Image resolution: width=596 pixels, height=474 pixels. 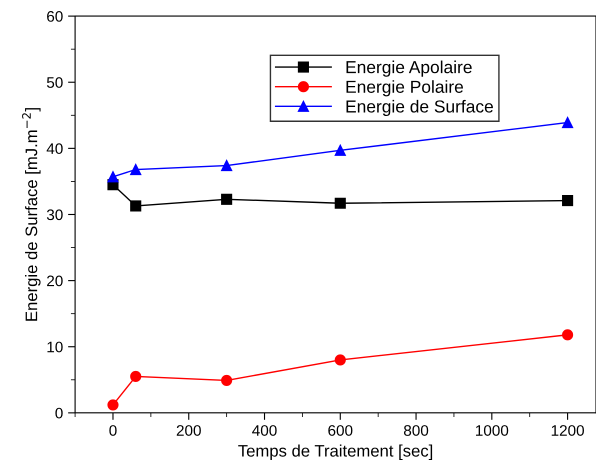 What do you see at coordinates (340, 430) in the screenshot?
I see `x-tick-label: 600` at bounding box center [340, 430].